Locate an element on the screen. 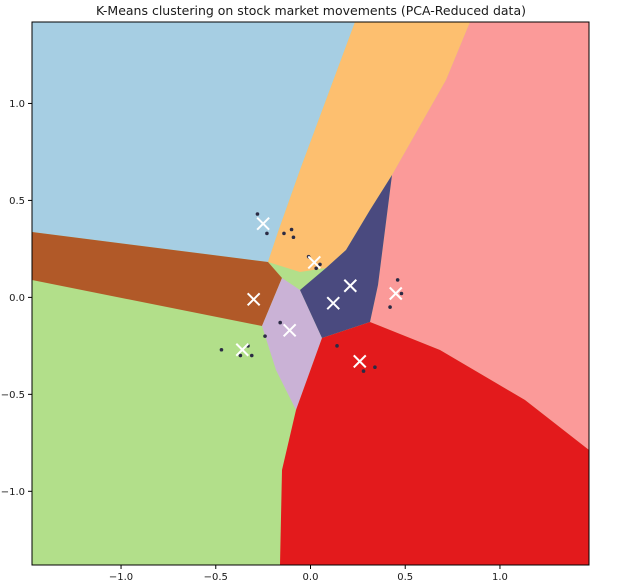  y-axis: −1.0 −0.5 0.0 0.5 1.0 is located at coordinates (16, 298).